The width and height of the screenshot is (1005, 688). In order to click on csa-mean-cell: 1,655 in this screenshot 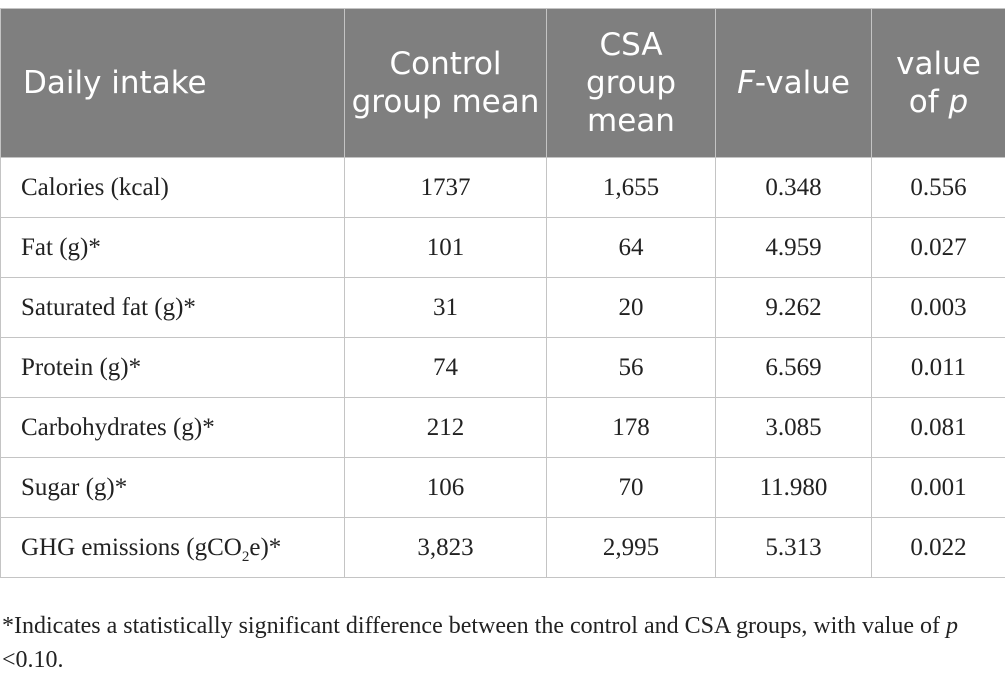, I will do `click(631, 187)`.